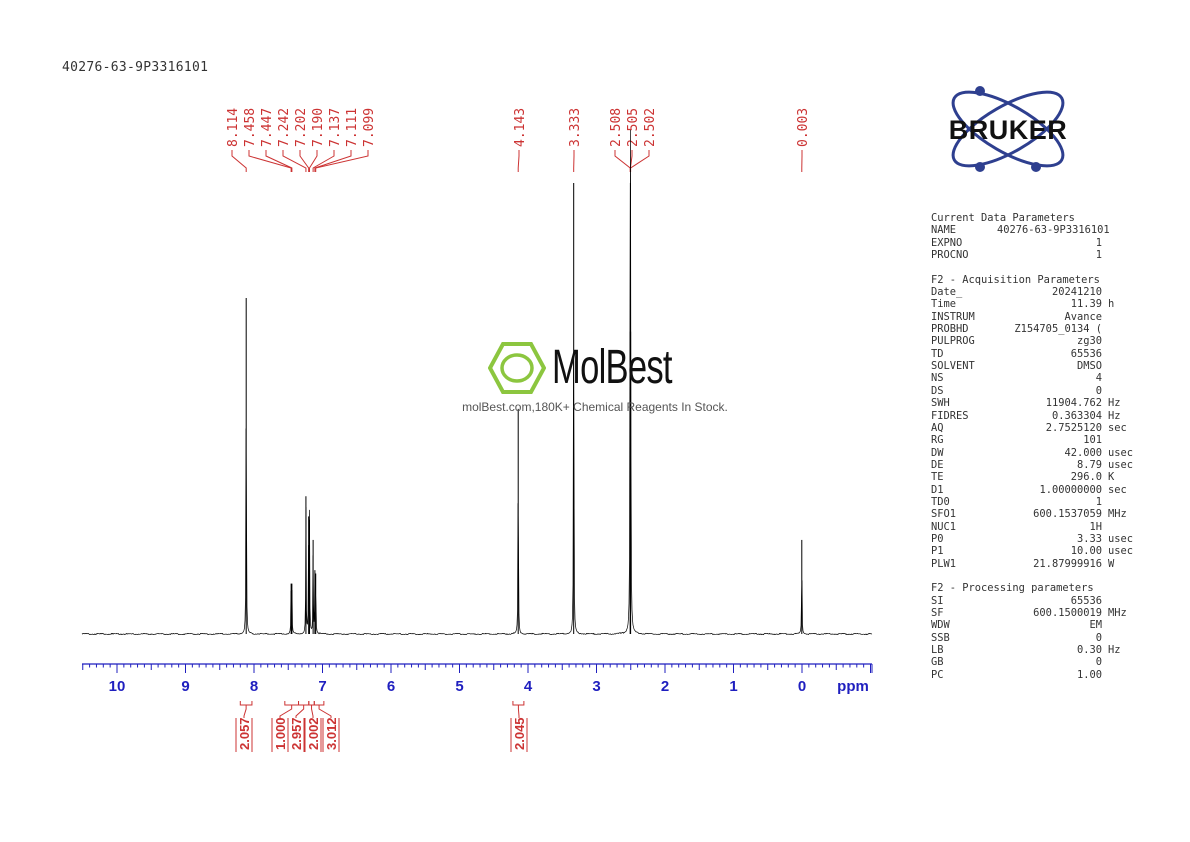 The height and width of the screenshot is (842, 1190). Describe the element at coordinates (1073, 427) in the screenshot. I see `param-value: 2.7525120` at that location.